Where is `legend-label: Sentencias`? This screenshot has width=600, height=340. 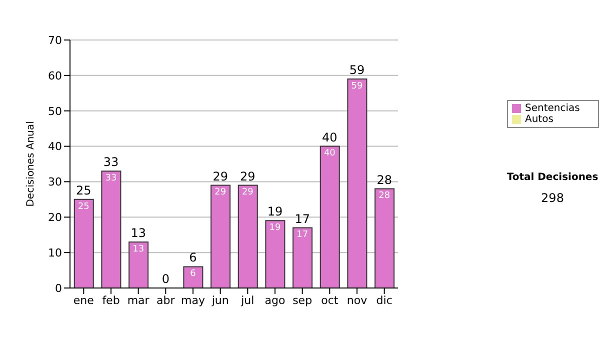
legend-label: Sentencias is located at coordinates (552, 108).